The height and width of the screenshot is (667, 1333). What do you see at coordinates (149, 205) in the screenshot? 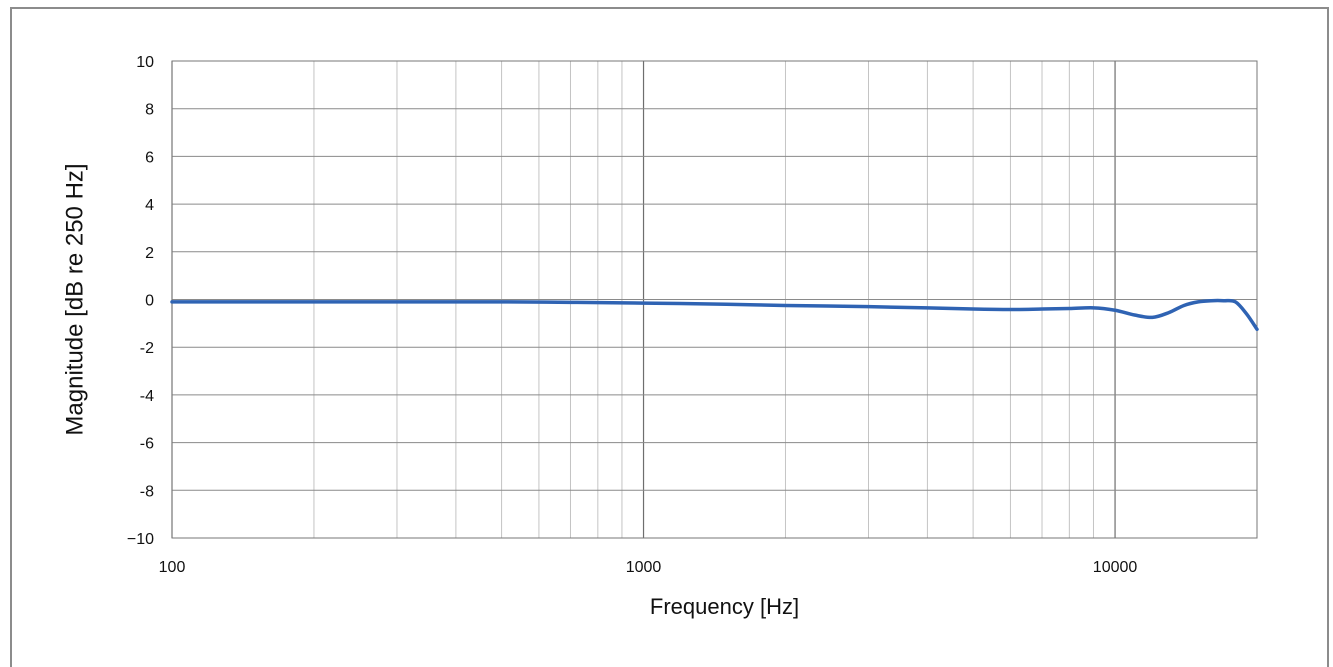
I see `y-tick-label: 4` at bounding box center [149, 205].